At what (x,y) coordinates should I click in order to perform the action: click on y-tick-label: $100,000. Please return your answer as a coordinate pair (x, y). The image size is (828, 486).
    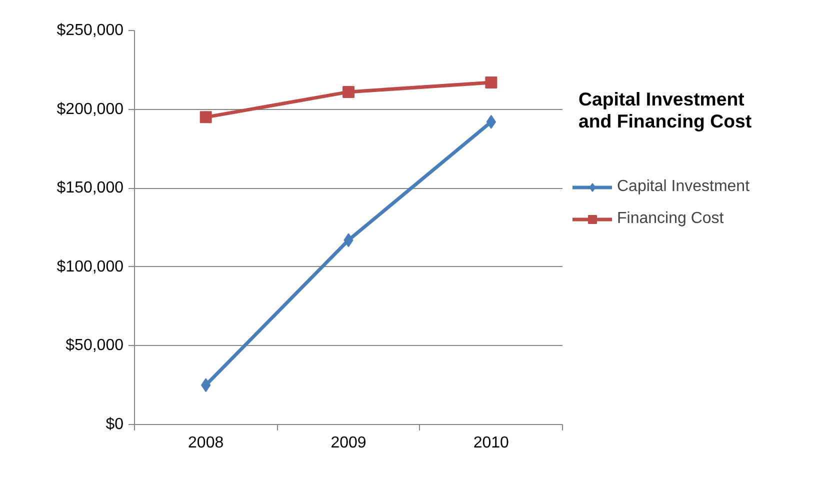
    Looking at the image, I should click on (90, 267).